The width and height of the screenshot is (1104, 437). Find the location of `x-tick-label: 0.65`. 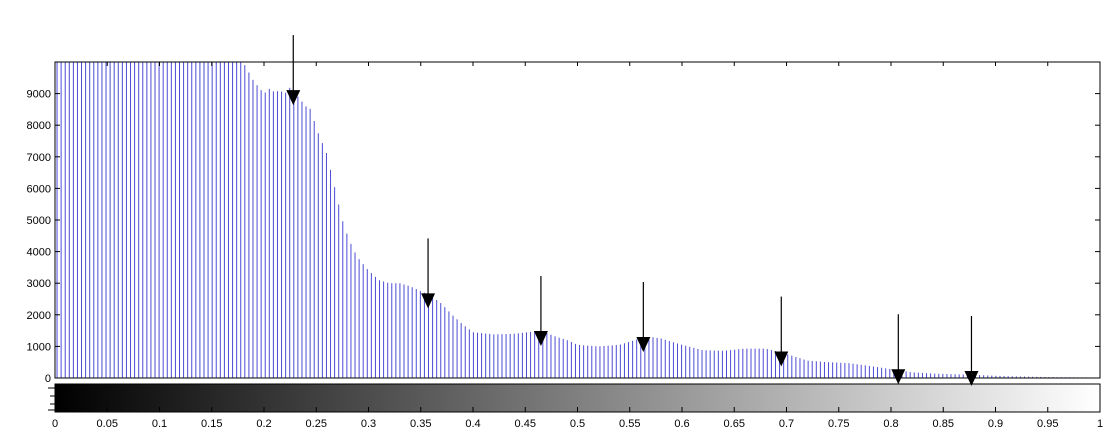

x-tick-label: 0.65 is located at coordinates (734, 424).